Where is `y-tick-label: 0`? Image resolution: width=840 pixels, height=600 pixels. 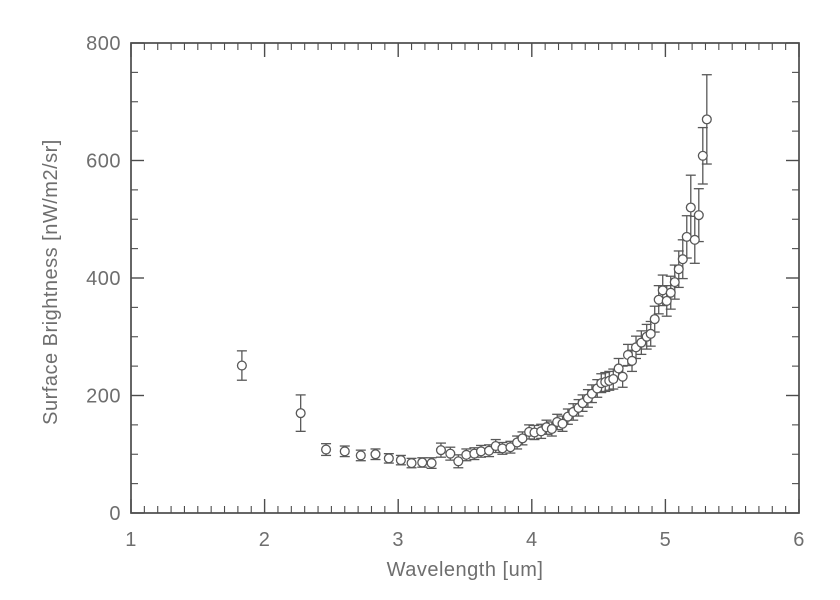 y-tick-label: 0 is located at coordinates (115, 514).